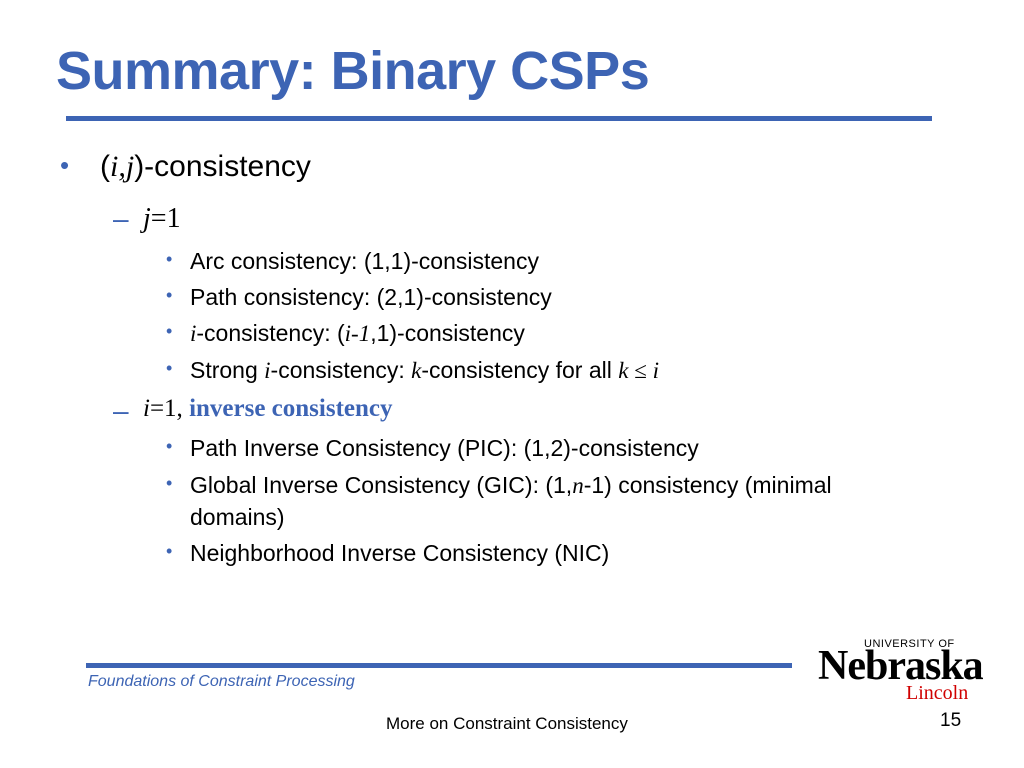 The image size is (1024, 768). I want to click on footer-rule, so click(439, 665).